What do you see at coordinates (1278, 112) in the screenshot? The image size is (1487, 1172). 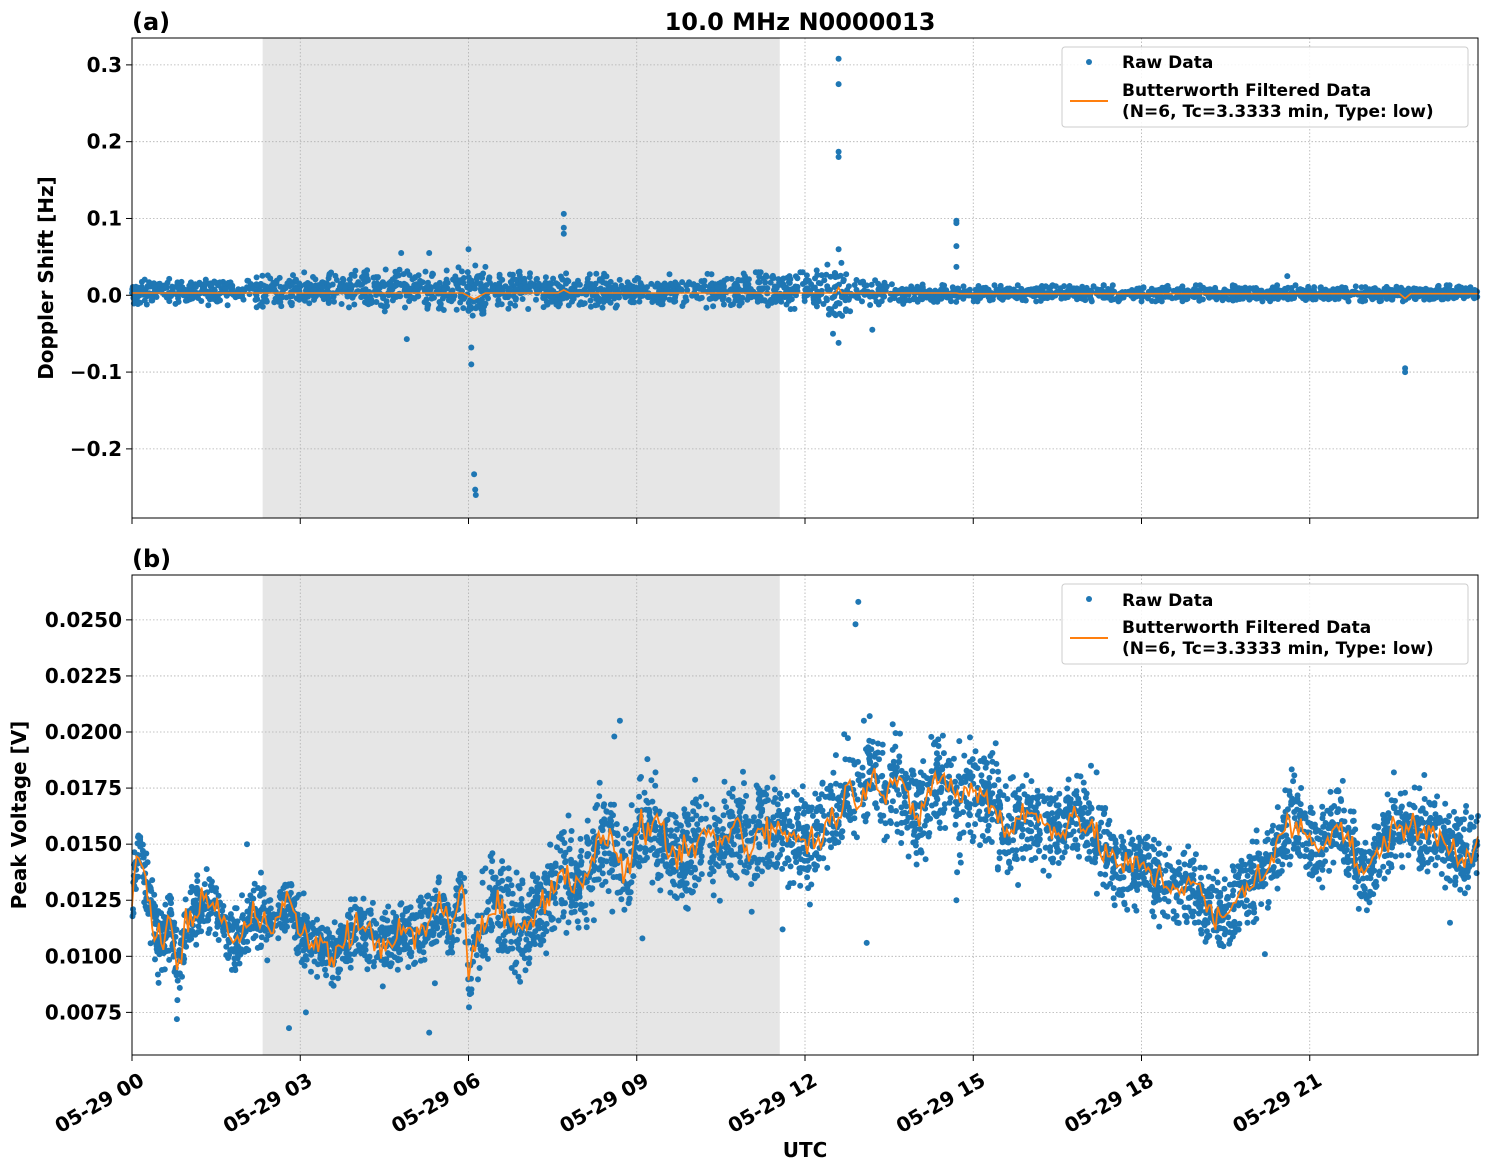 I see `panel-a-legend-filtered-params: (N=6, Tc=3.3333 min, Type: low)` at bounding box center [1278, 112].